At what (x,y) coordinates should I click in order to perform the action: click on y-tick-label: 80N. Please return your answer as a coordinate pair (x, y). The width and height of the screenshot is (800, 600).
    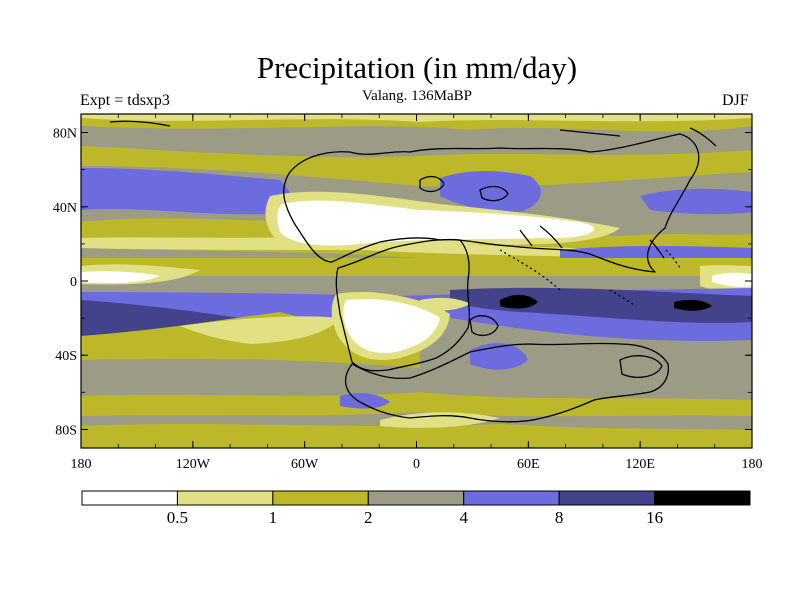
    Looking at the image, I should click on (65, 134).